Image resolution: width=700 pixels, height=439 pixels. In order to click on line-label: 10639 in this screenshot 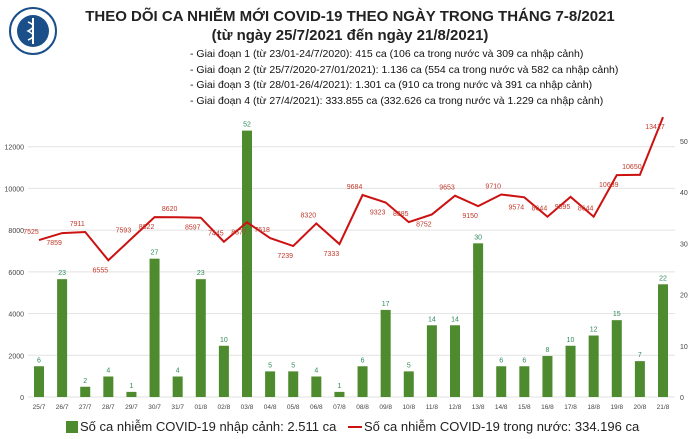, I will do `click(609, 185)`.